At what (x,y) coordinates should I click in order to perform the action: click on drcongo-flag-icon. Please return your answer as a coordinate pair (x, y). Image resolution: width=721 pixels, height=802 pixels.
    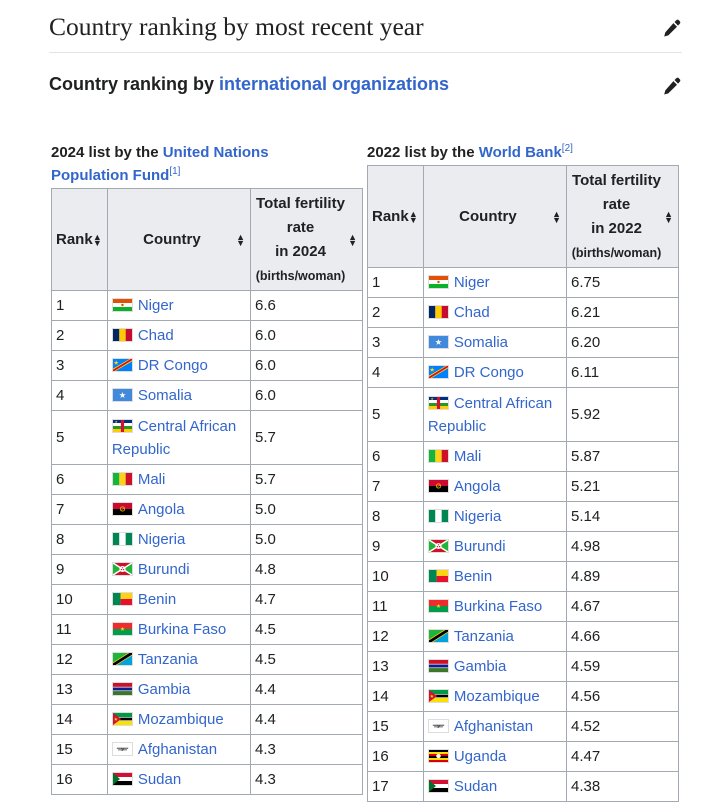
    Looking at the image, I should click on (122, 365).